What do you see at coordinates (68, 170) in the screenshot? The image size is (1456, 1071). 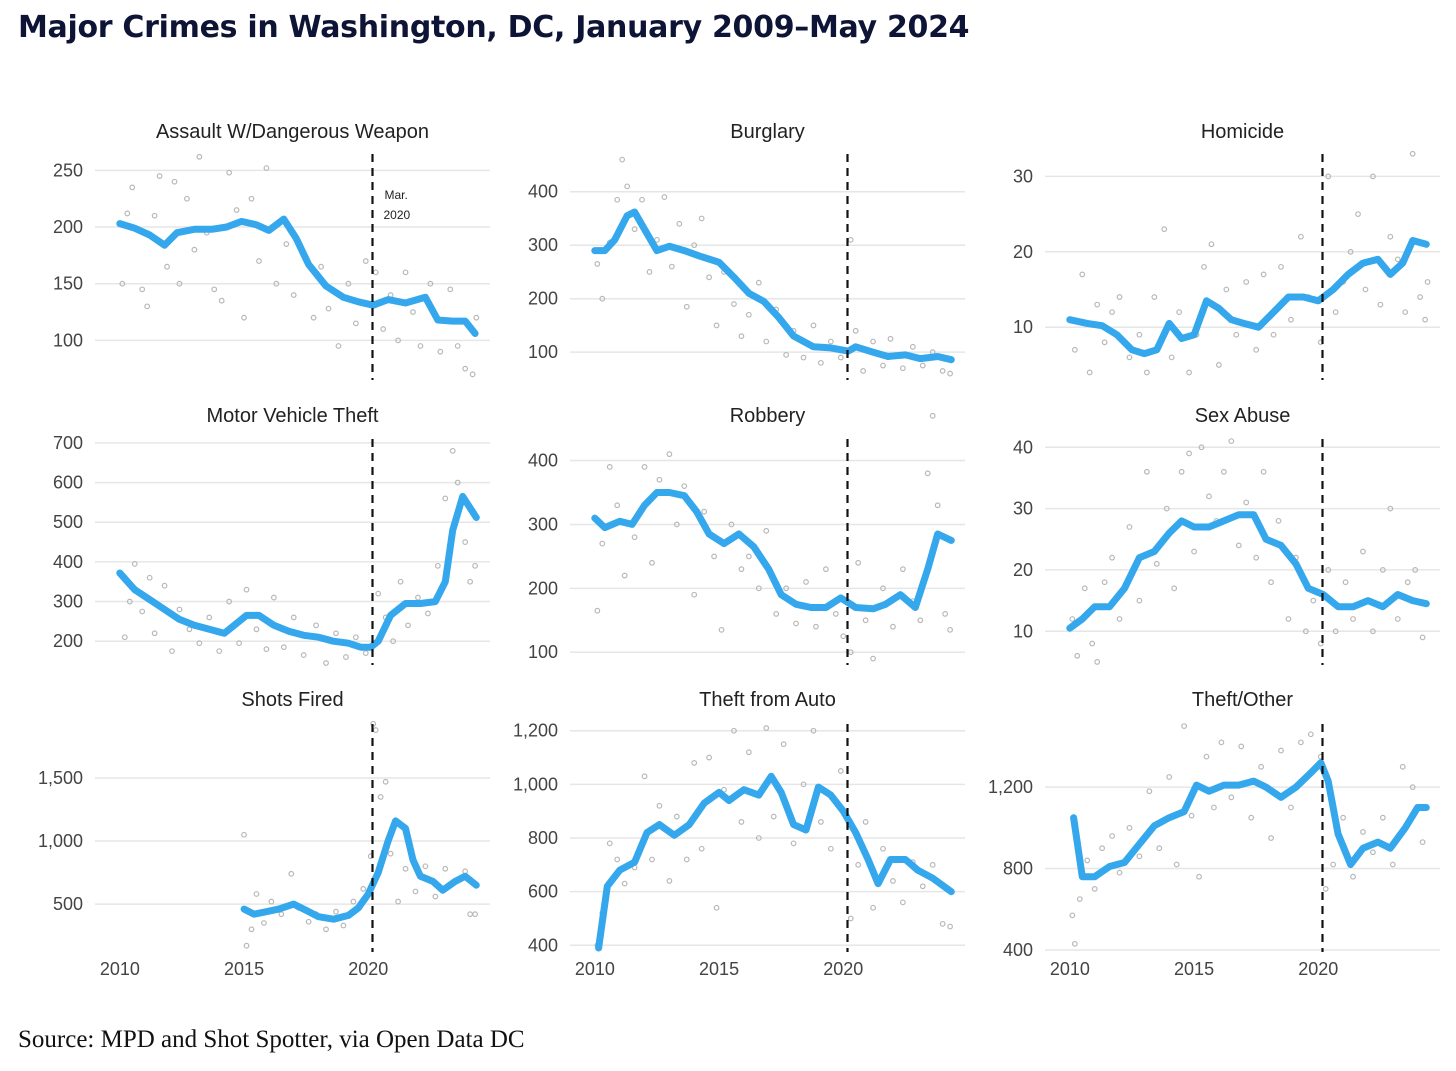 I see `y-tick-label: 250` at bounding box center [68, 170].